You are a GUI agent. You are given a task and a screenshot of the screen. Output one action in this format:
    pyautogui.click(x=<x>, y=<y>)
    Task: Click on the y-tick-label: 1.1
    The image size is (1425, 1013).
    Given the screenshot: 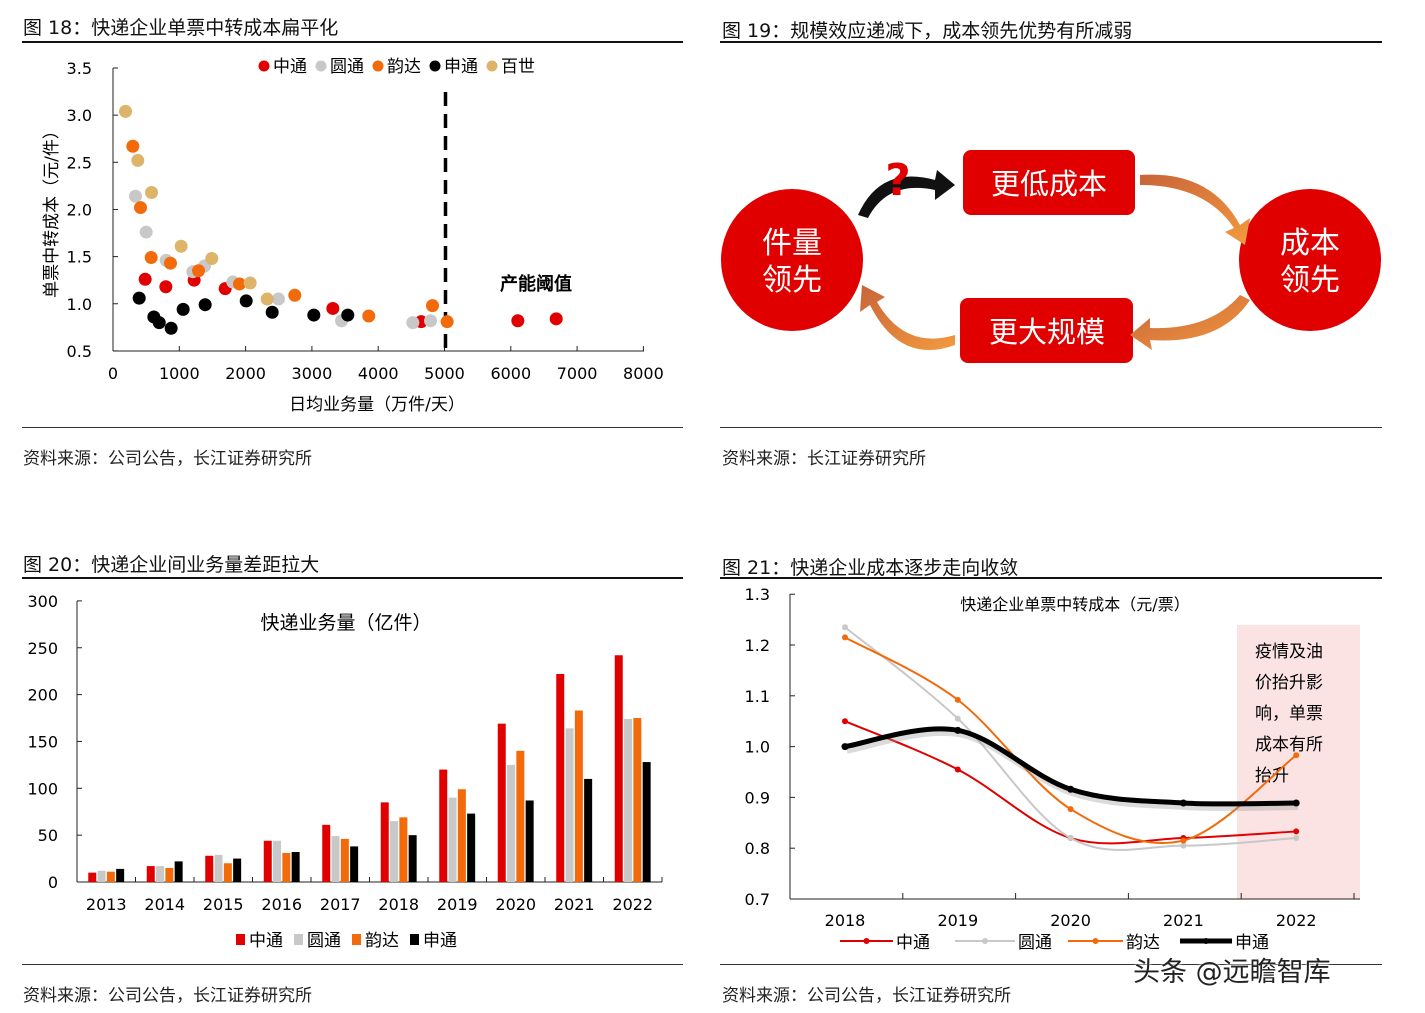 What is the action you would take?
    pyautogui.click(x=757, y=696)
    